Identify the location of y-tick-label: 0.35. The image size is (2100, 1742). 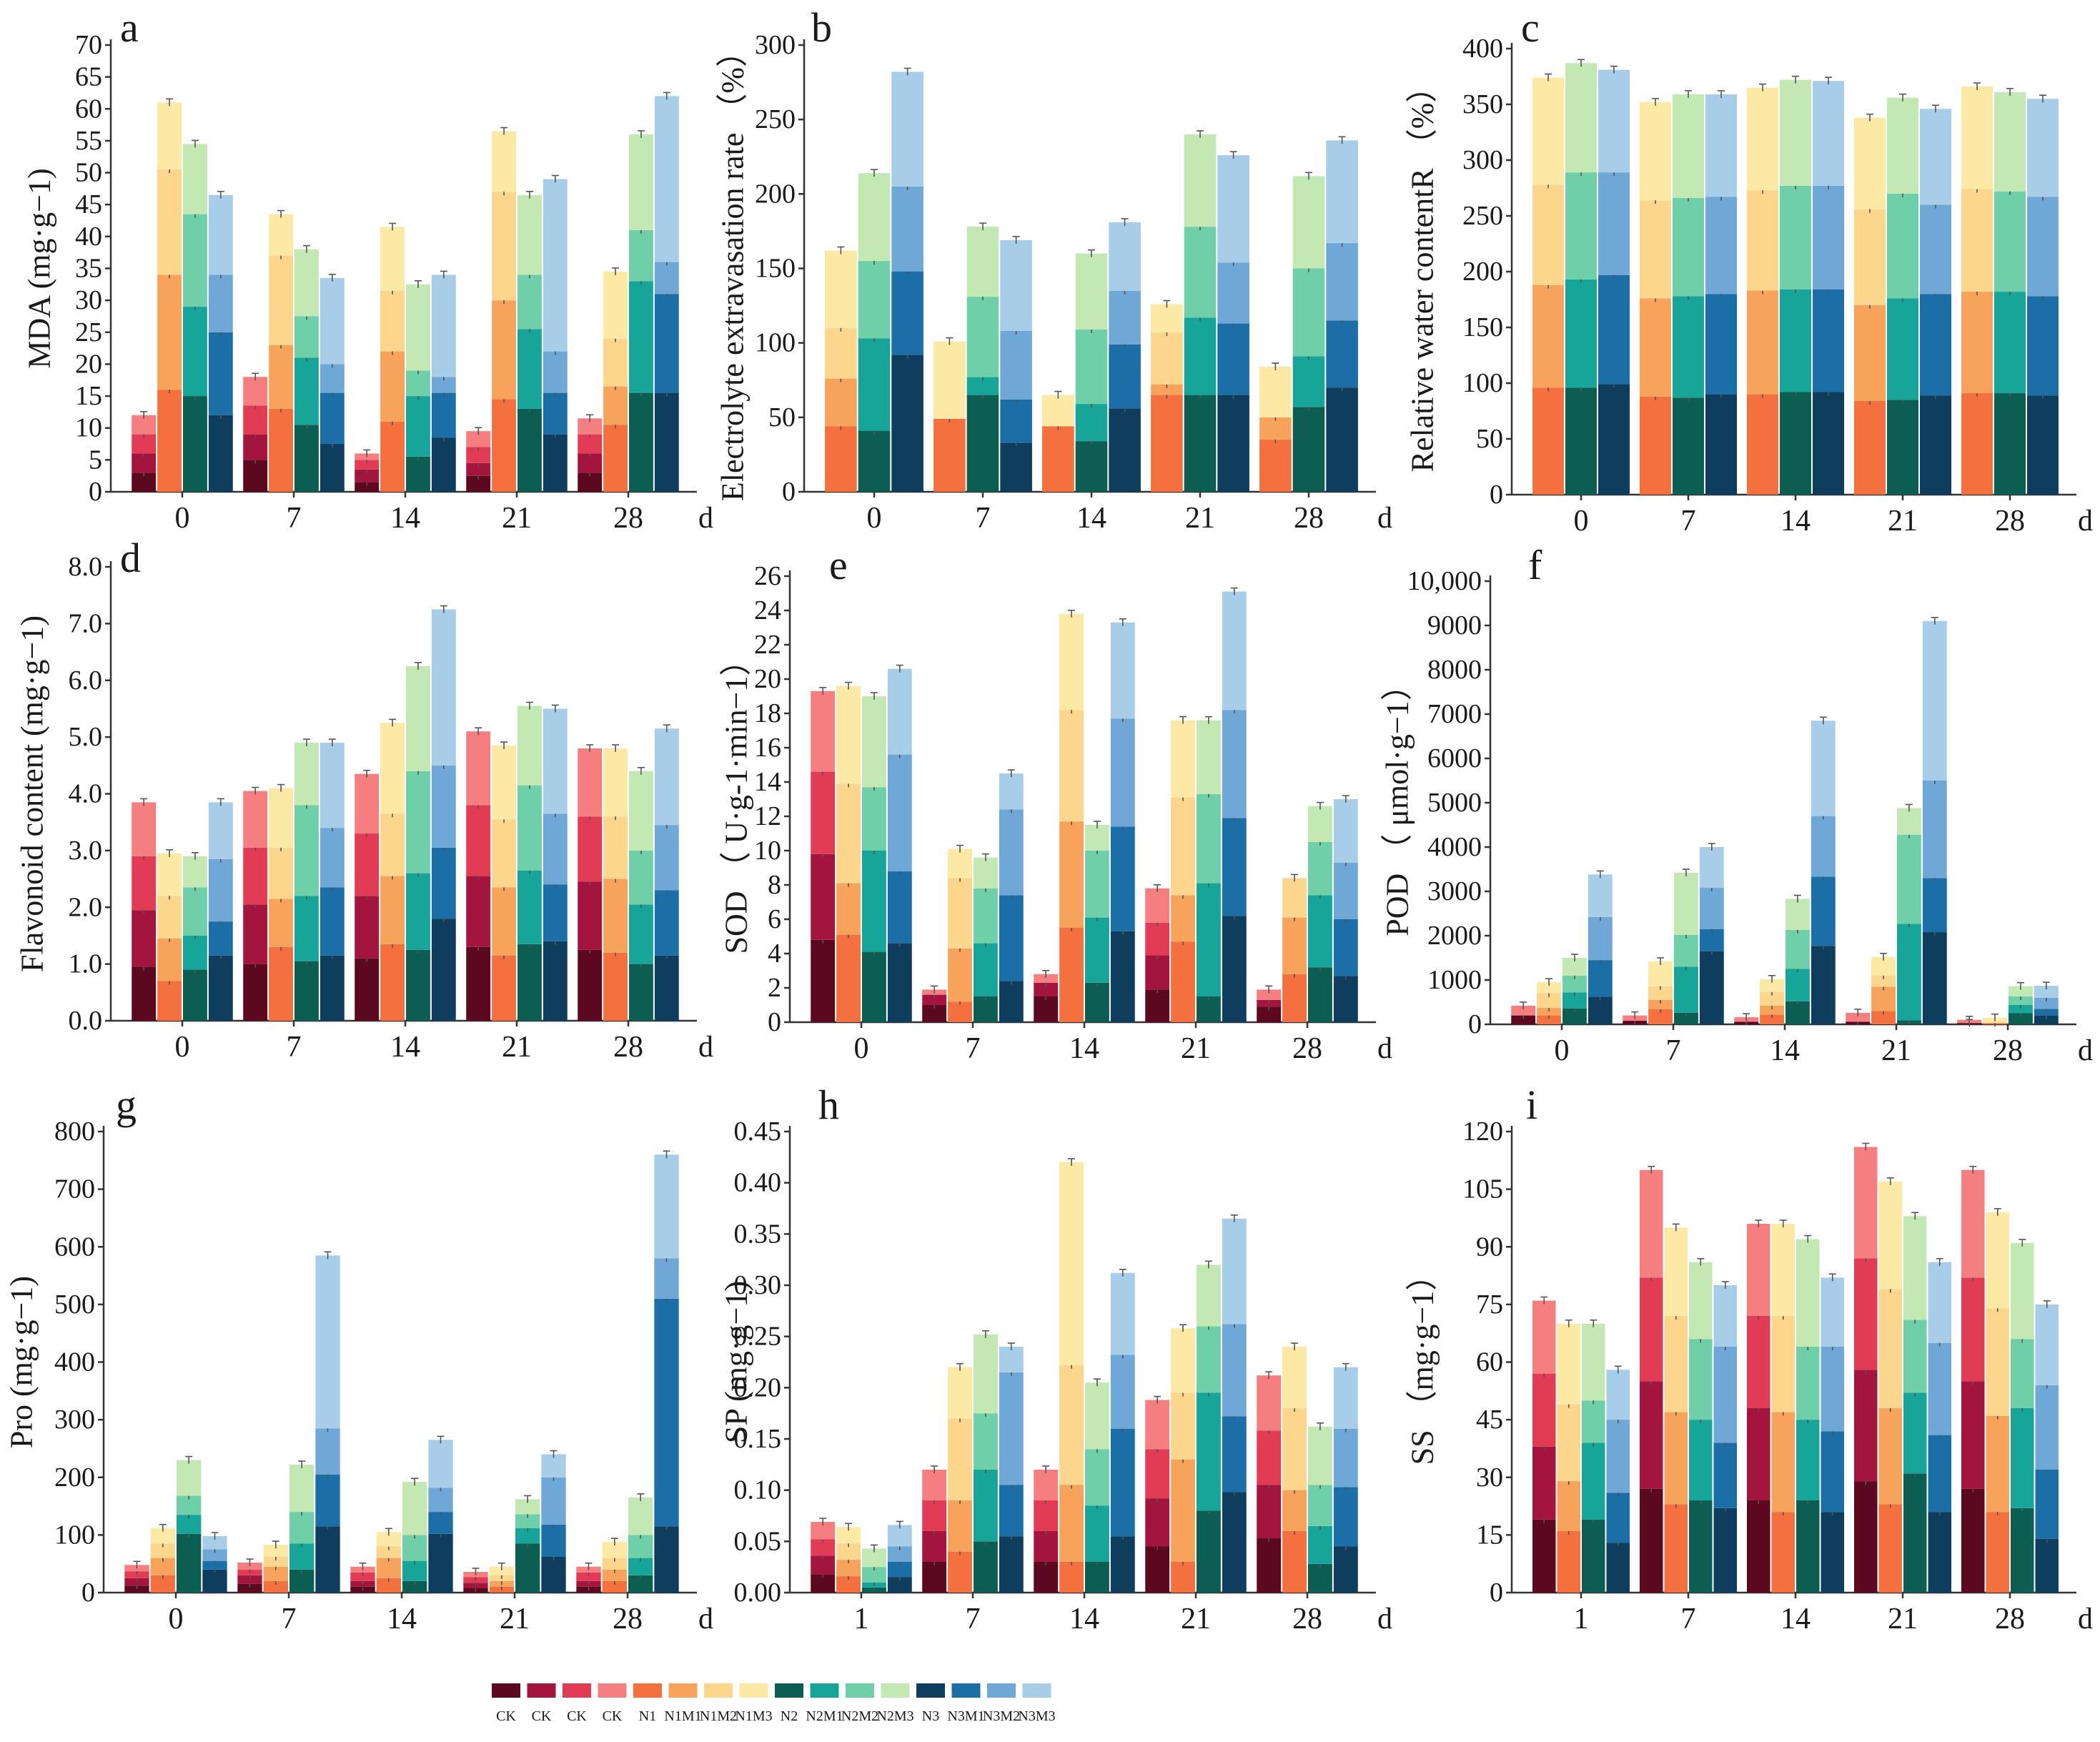
(758, 1234).